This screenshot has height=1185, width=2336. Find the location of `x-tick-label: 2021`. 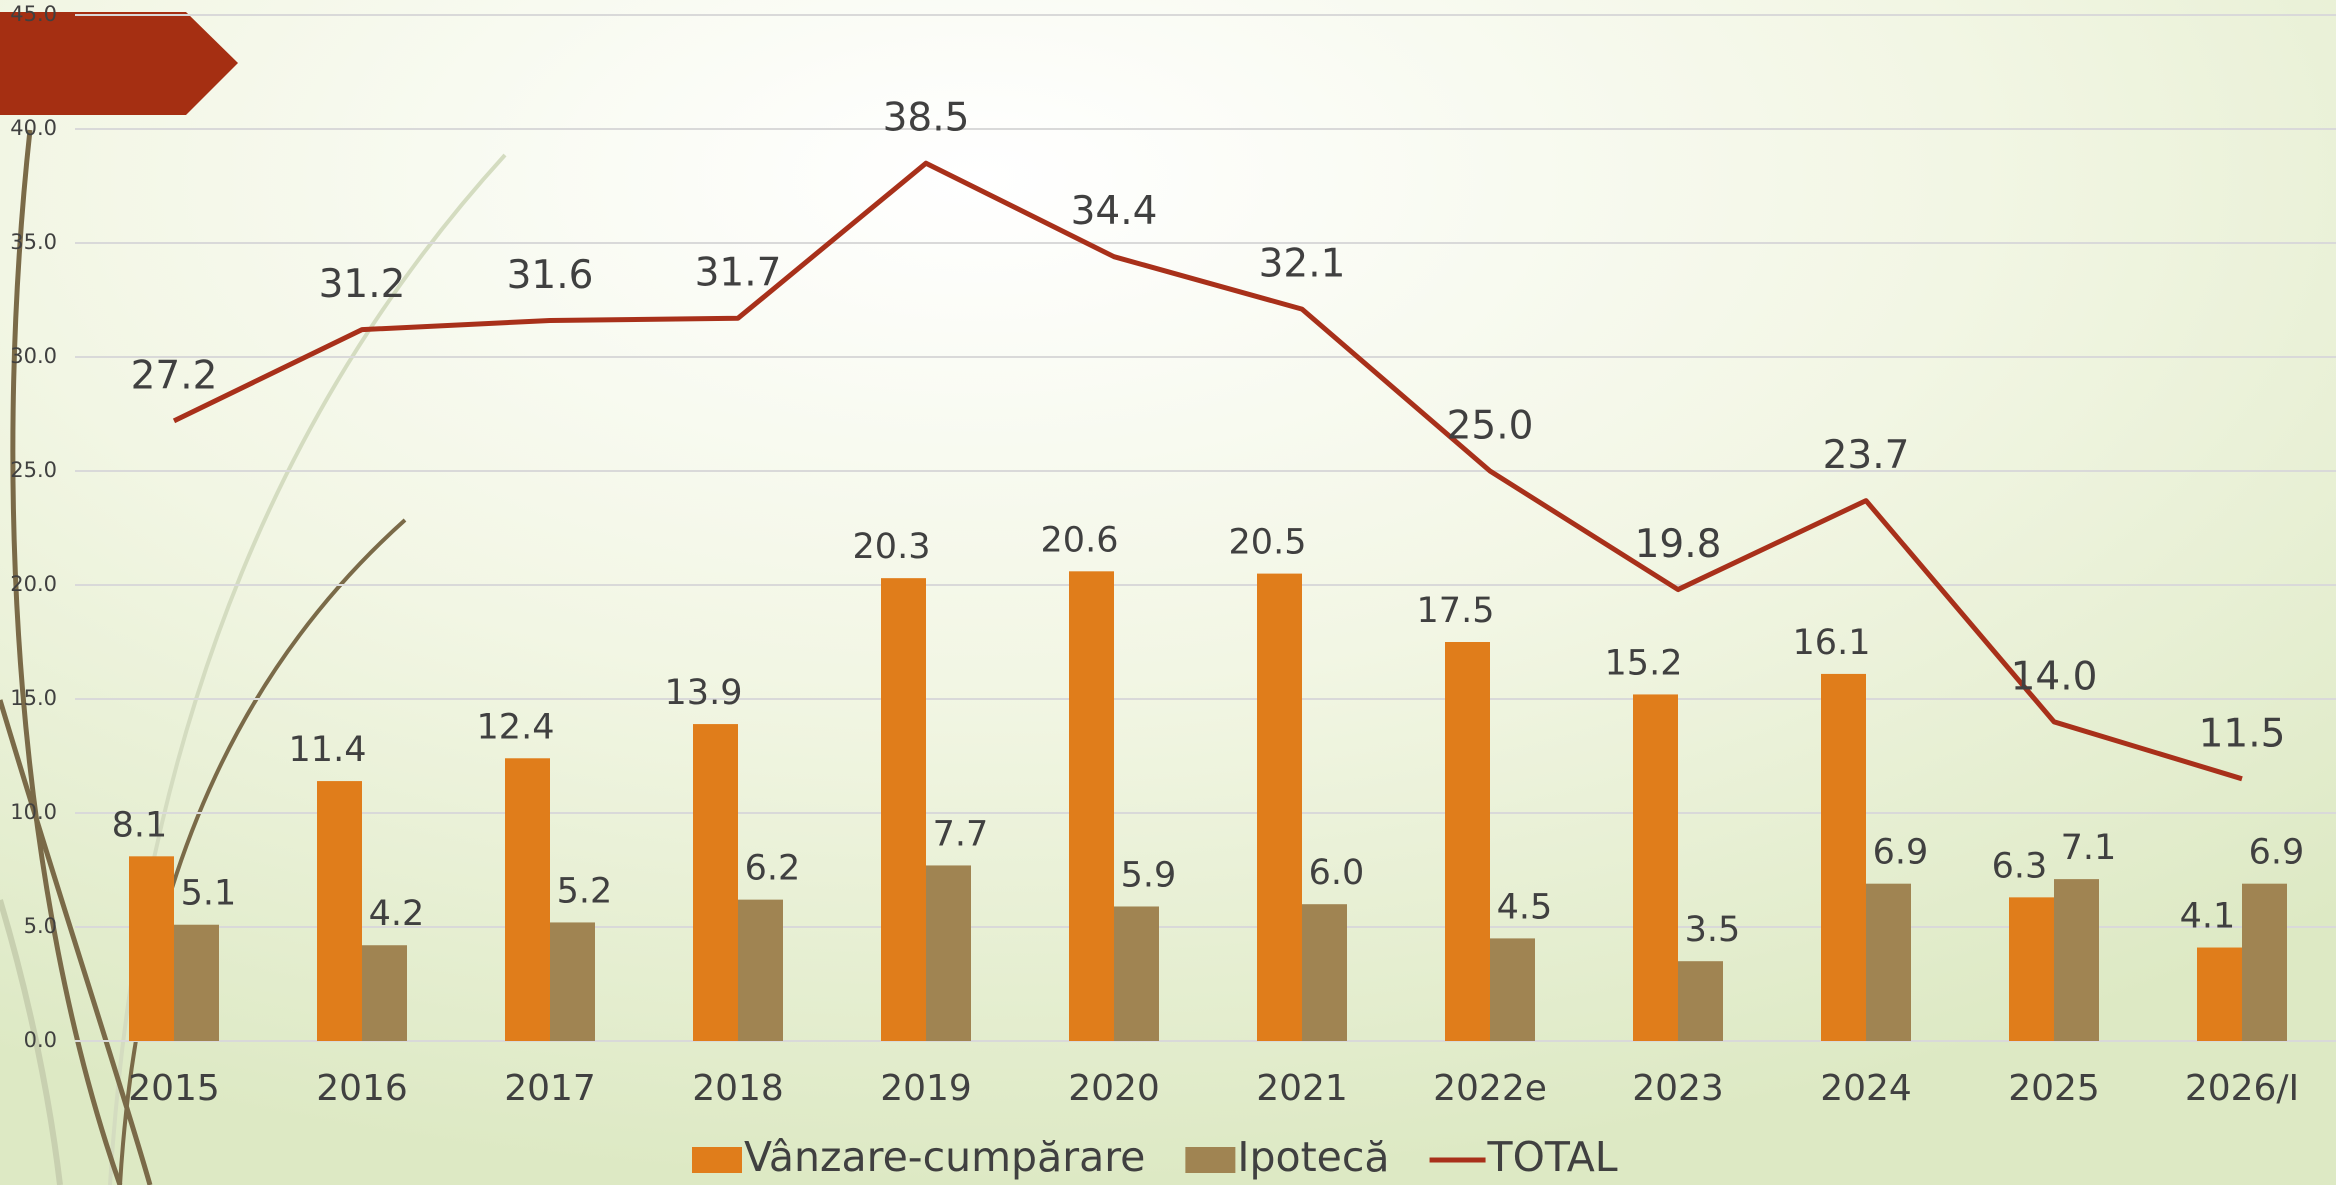

x-tick-label: 2021 is located at coordinates (1302, 1088).